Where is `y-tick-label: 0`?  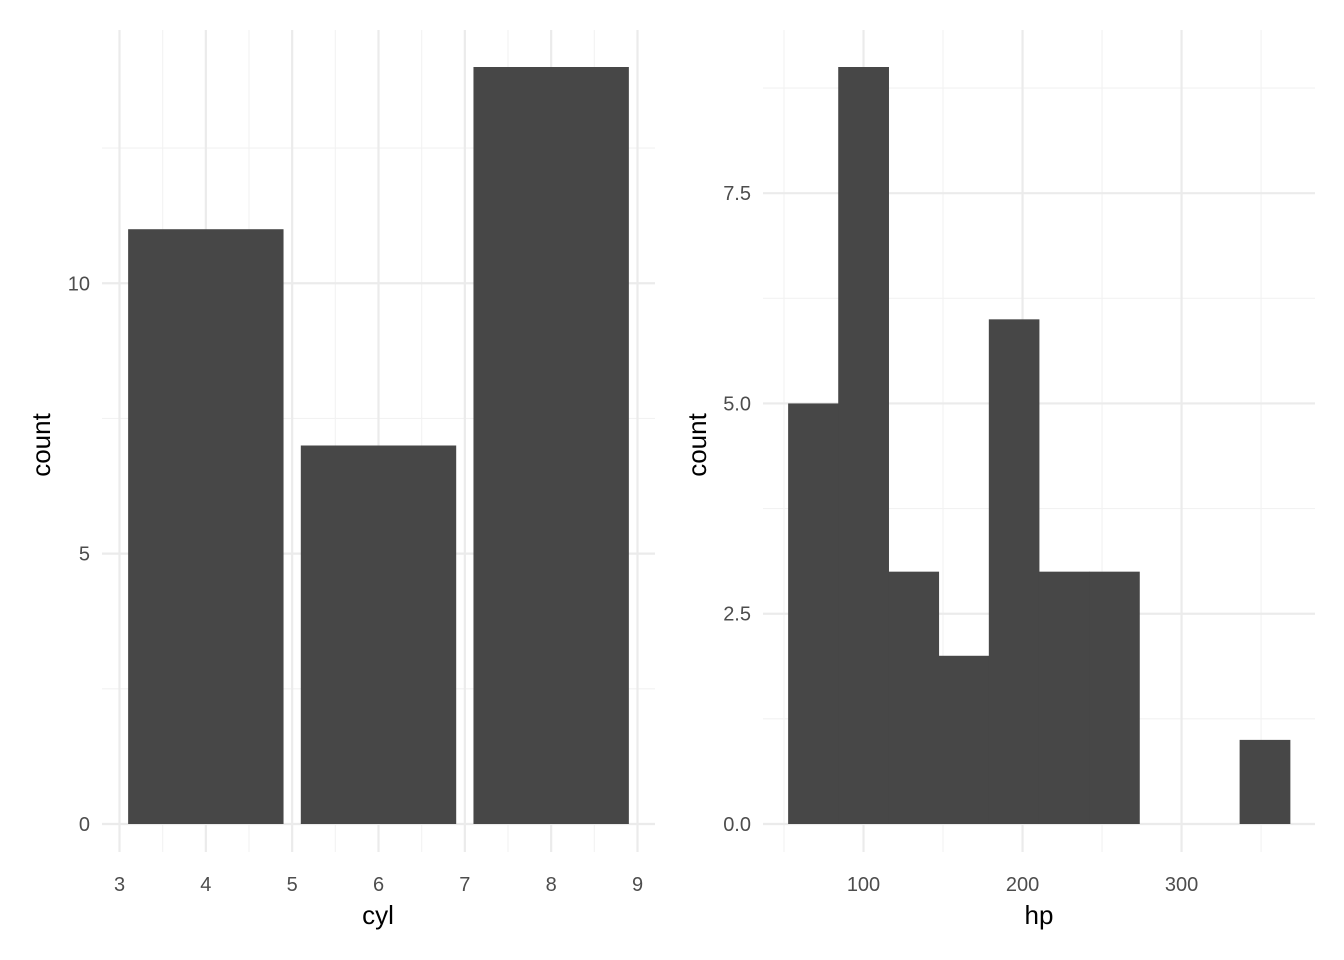
y-tick-label: 0 is located at coordinates (84, 825).